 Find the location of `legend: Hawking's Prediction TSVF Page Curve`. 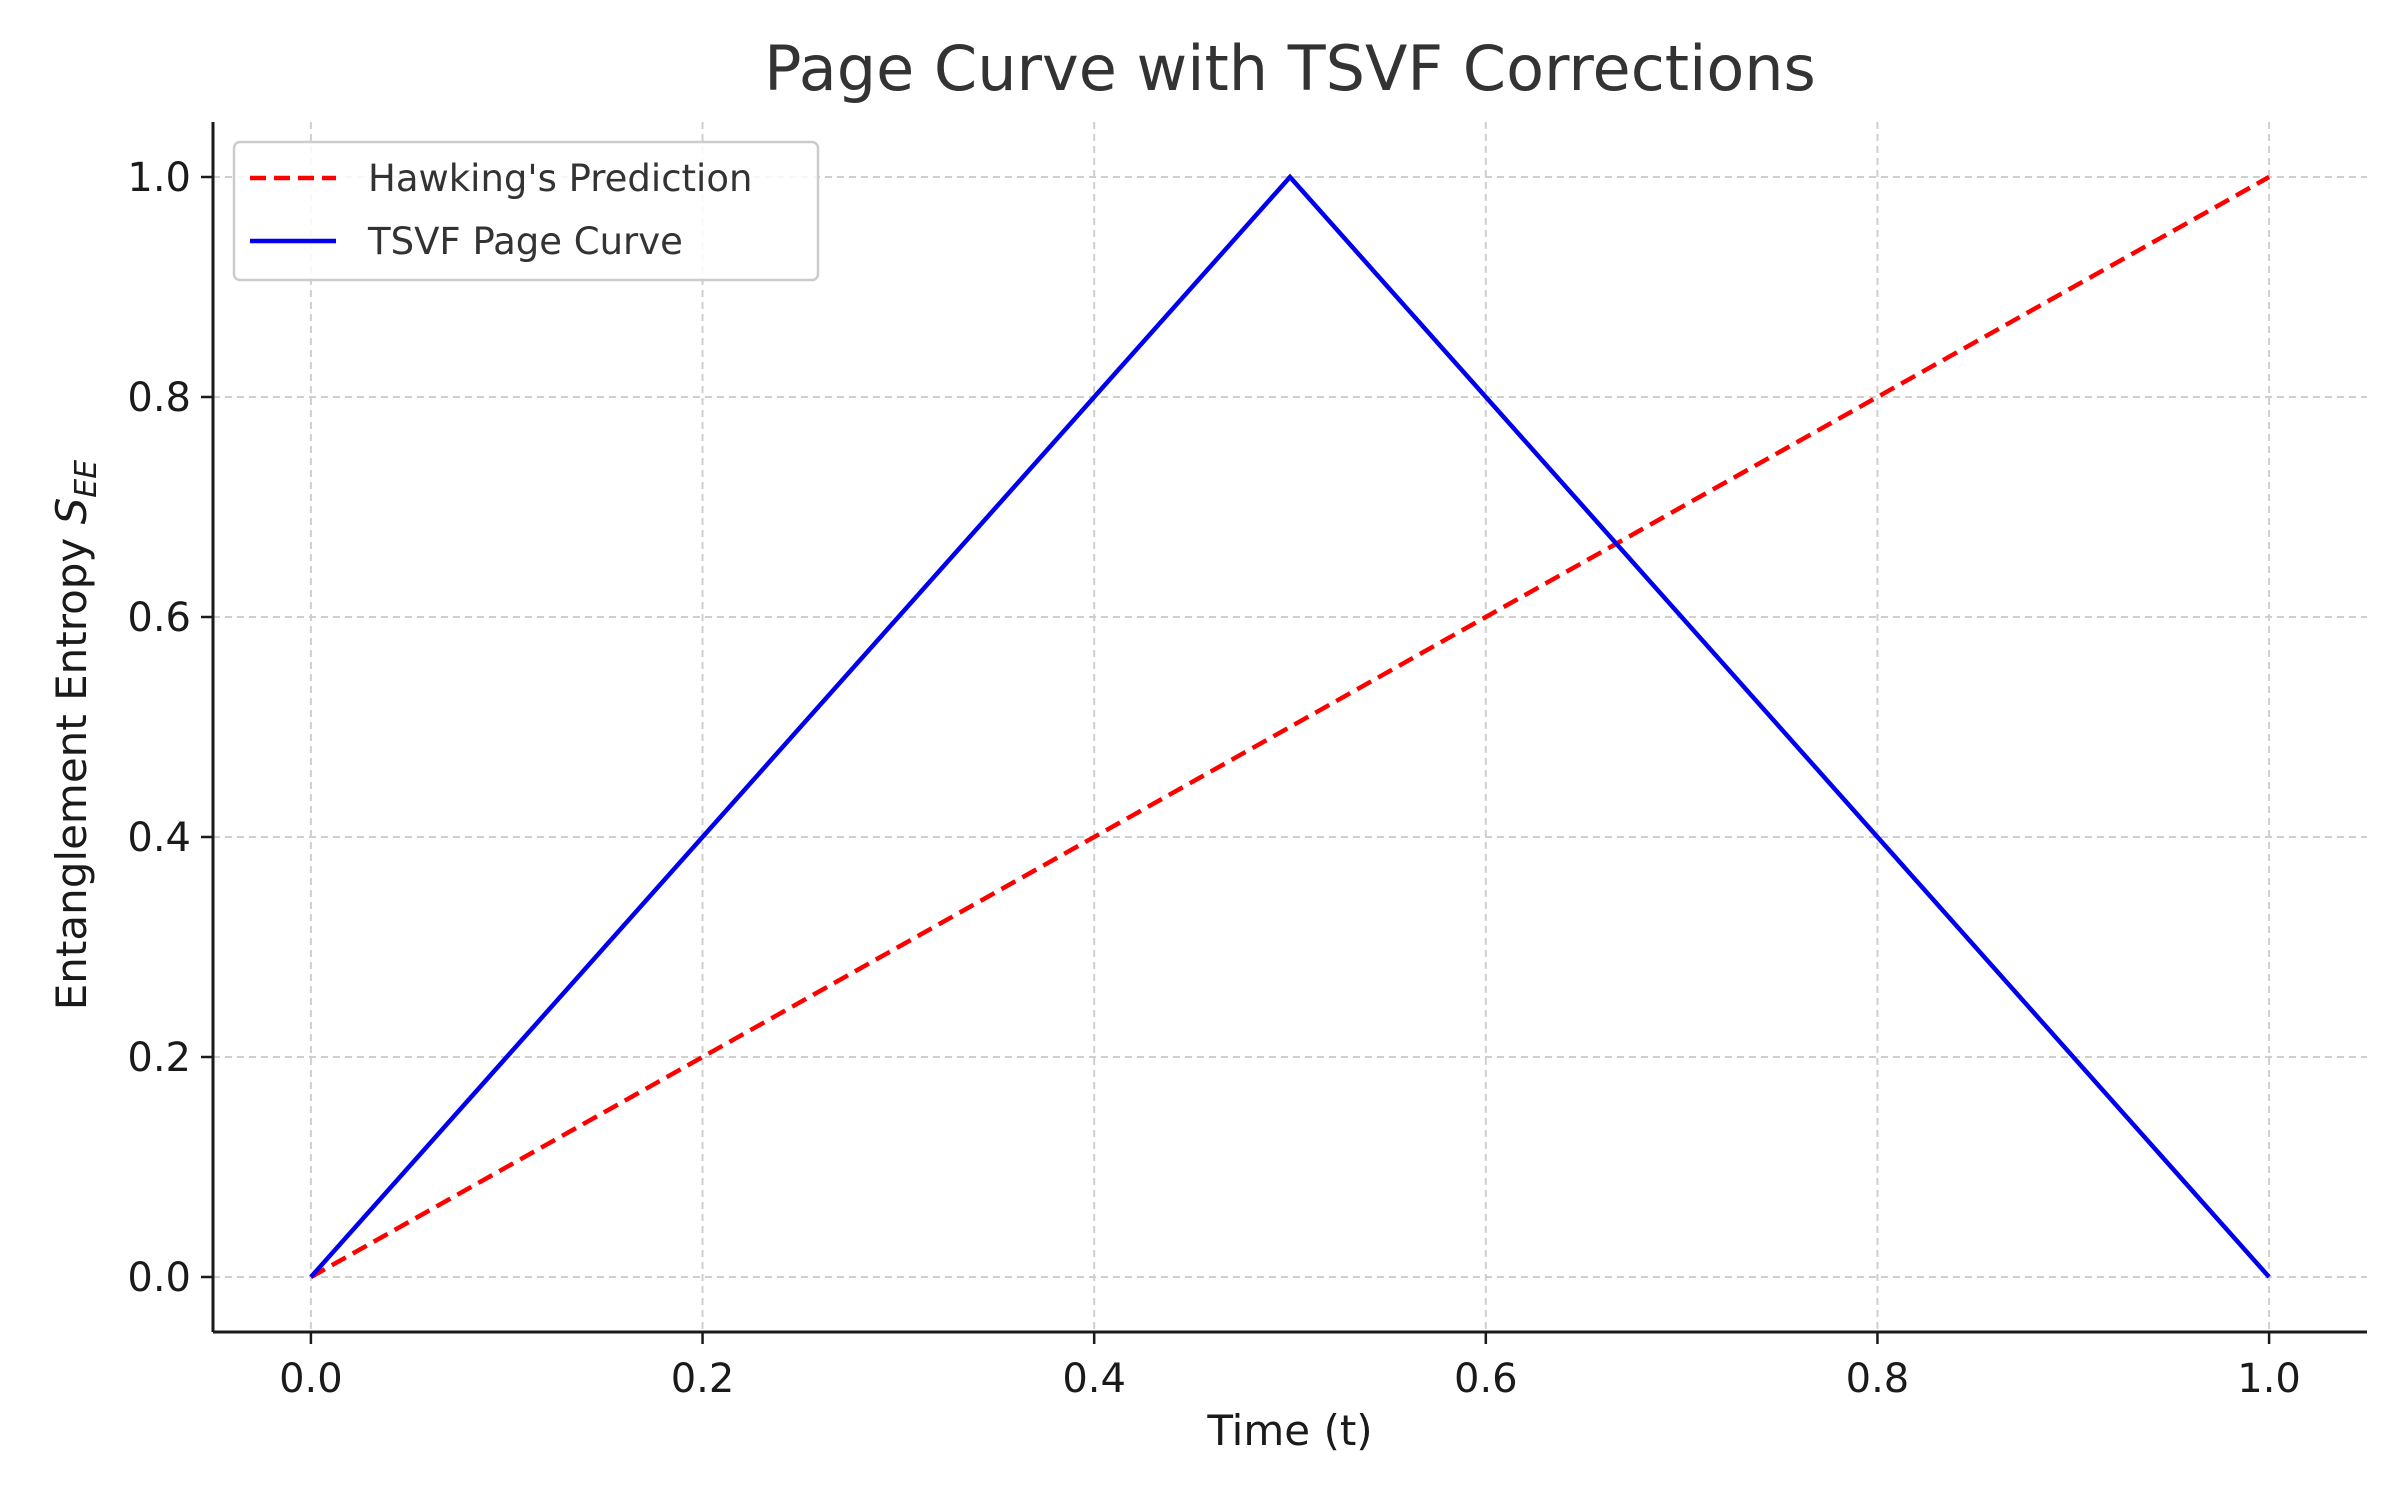

legend: Hawking's Prediction TSVF Page Curve is located at coordinates (526, 211).